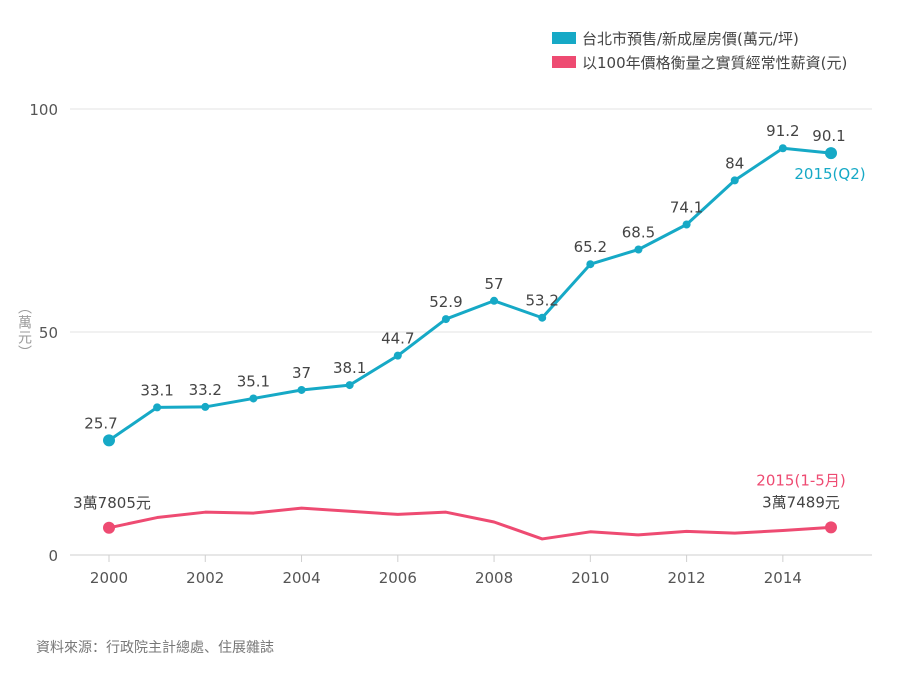 This screenshot has height=680, width=897. I want to click on data-label-0-3: 35.1, so click(253, 381).